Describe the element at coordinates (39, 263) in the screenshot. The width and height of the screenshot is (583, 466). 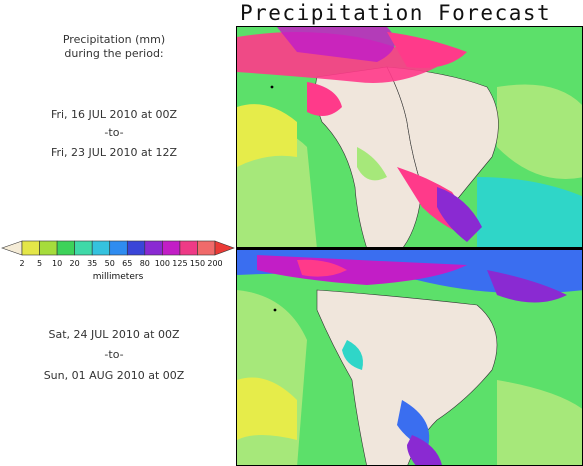
I see `legend-tick-label: 5` at that location.